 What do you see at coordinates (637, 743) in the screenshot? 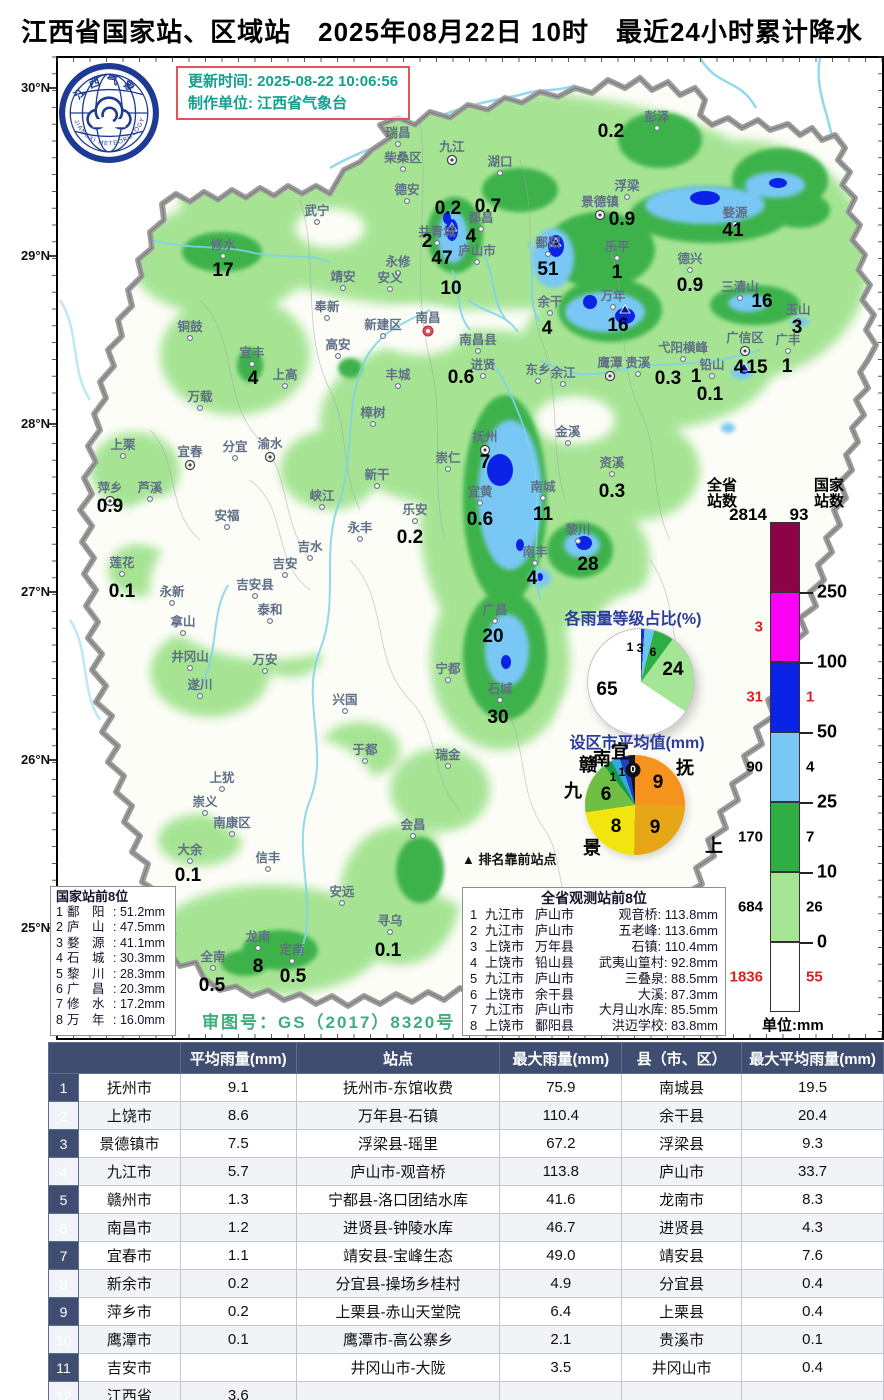
I see `city-pie-title: 设区市平均值(mm)` at bounding box center [637, 743].